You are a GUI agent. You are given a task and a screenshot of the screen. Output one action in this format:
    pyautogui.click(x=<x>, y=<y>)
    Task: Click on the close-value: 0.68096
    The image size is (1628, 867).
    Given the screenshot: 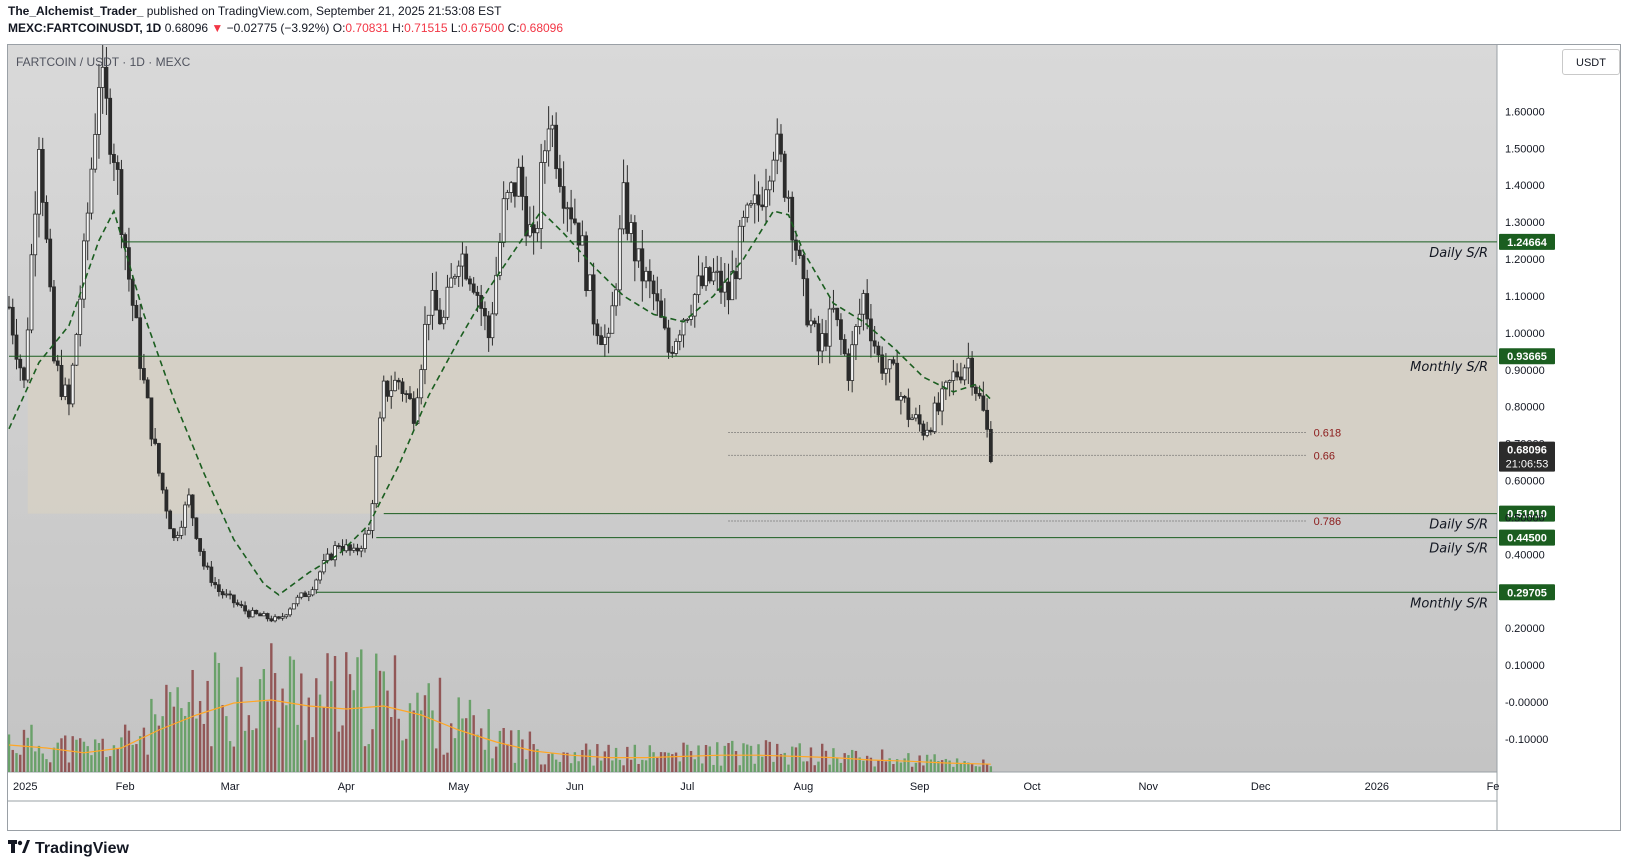 What is the action you would take?
    pyautogui.click(x=541, y=28)
    